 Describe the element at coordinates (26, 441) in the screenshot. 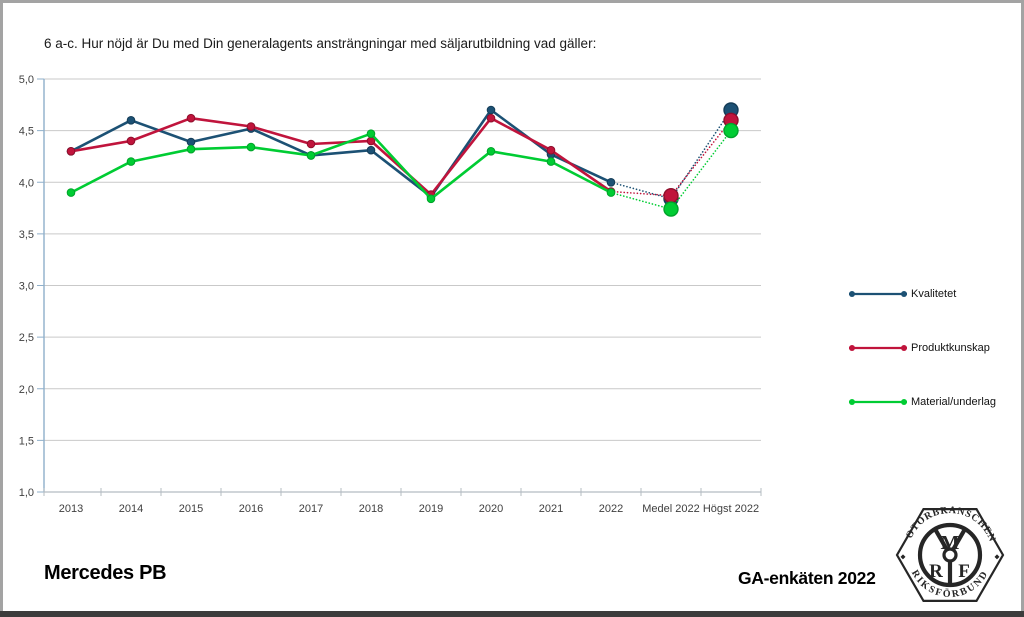

I see `y-axis-label: 1,5` at that location.